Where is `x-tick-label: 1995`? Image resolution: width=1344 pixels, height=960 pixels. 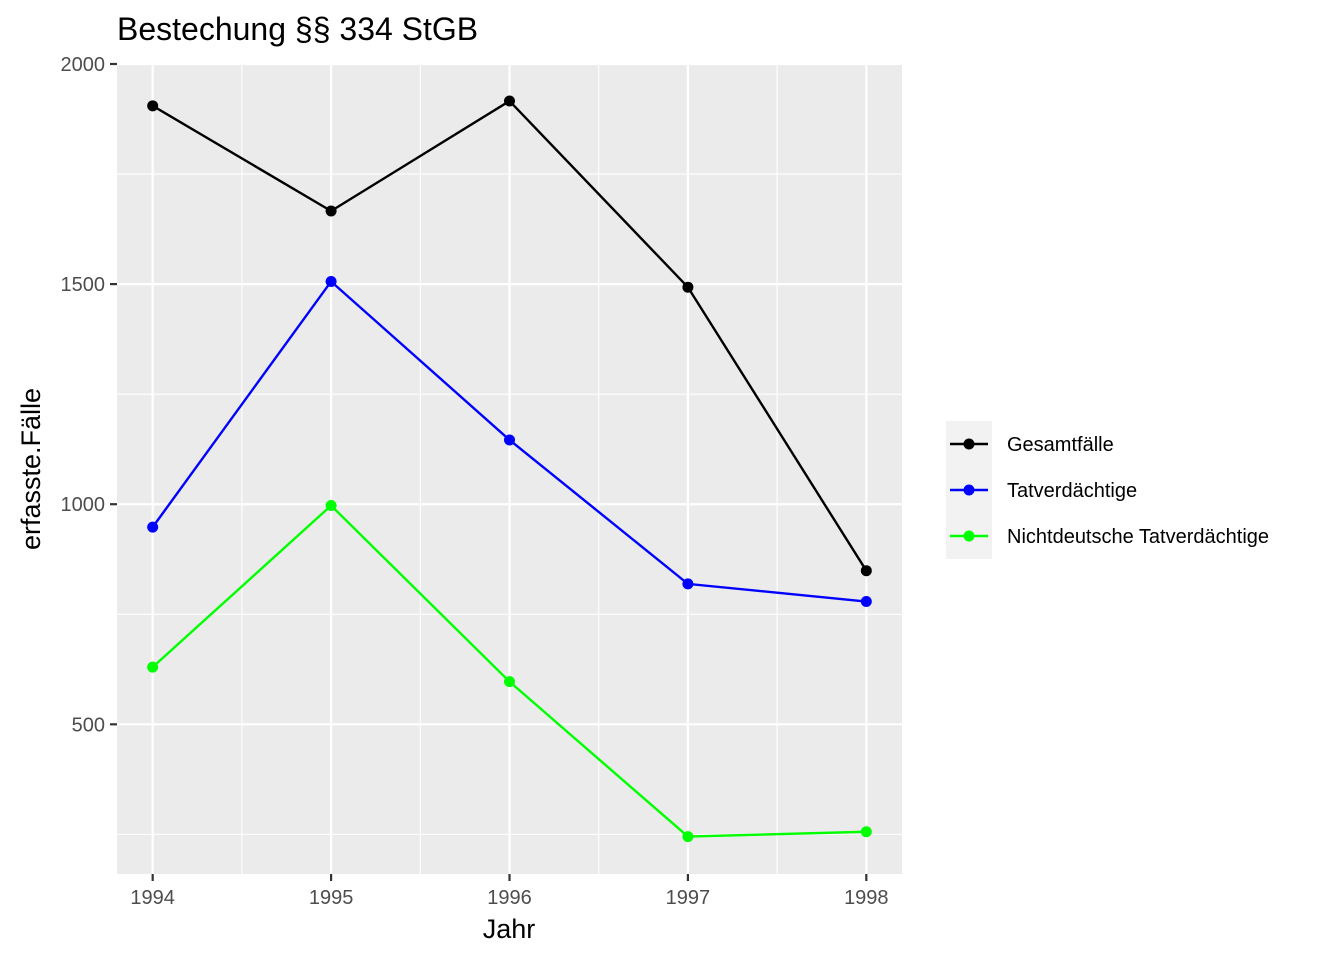 x-tick-label: 1995 is located at coordinates (331, 898).